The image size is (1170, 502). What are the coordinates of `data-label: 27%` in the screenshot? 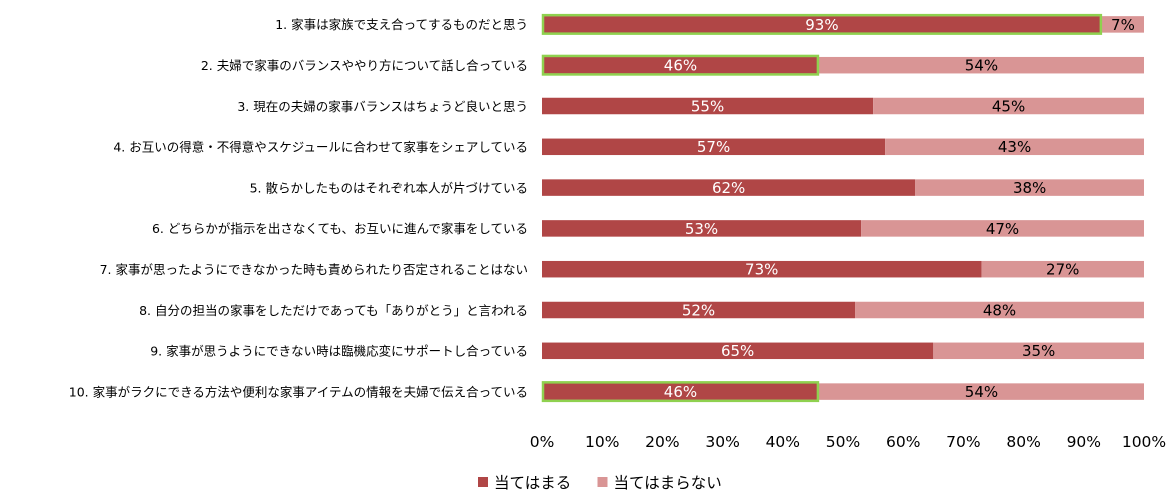 It's located at (1062, 270).